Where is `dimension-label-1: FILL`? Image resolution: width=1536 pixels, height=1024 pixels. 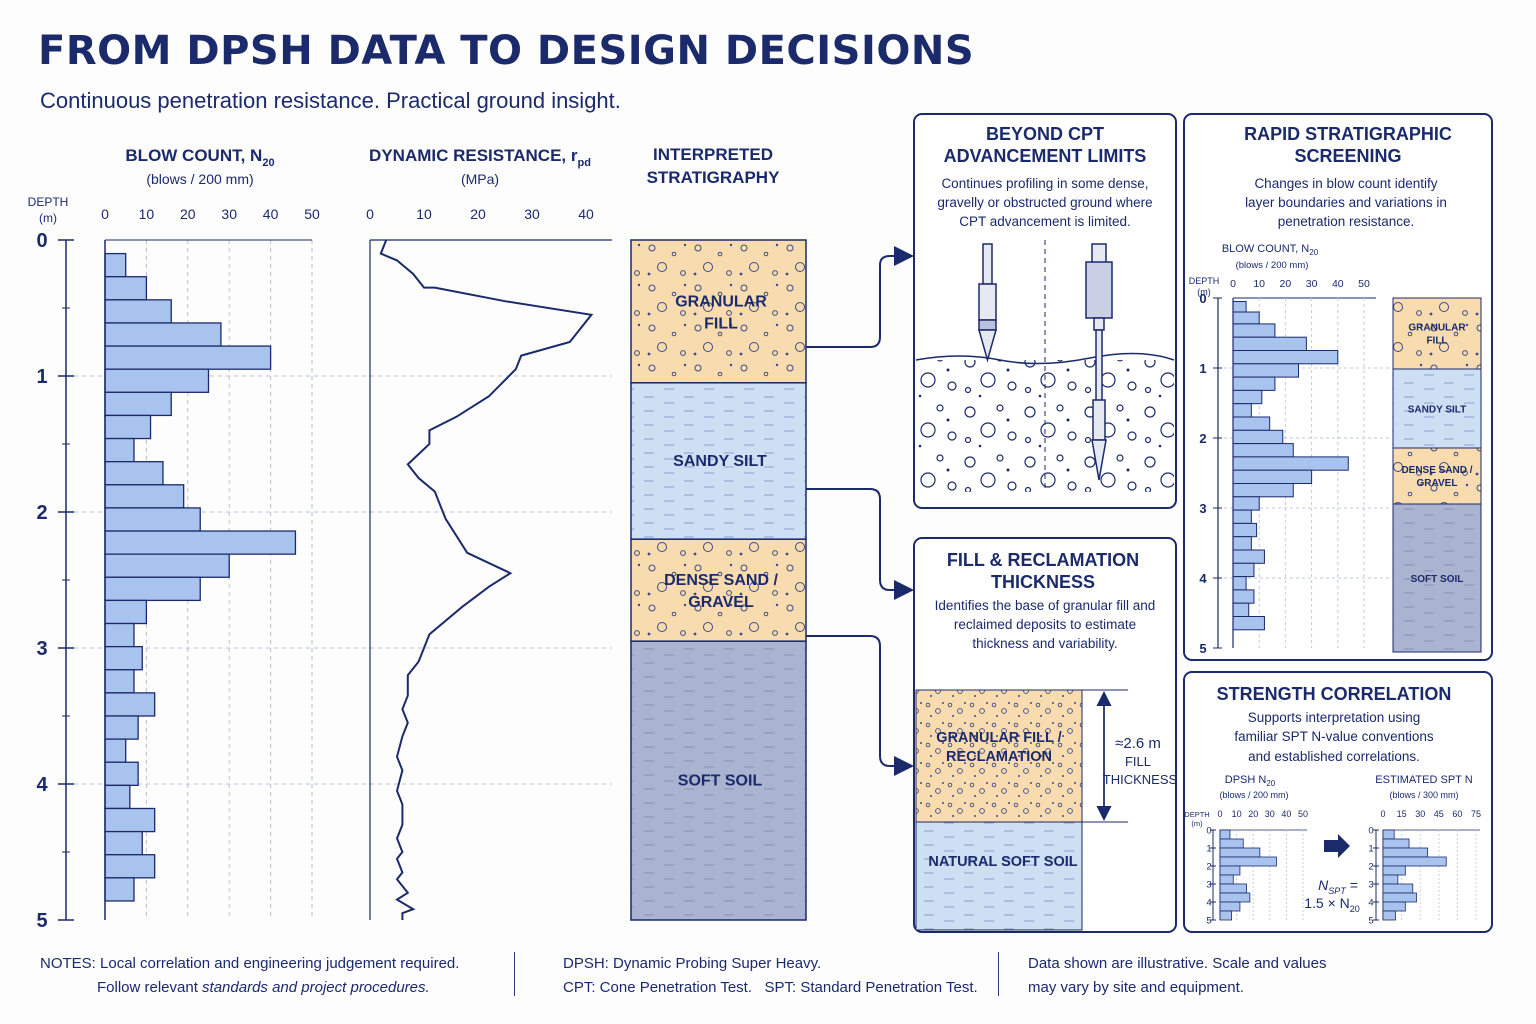
dimension-label-1: FILL is located at coordinates (1138, 761).